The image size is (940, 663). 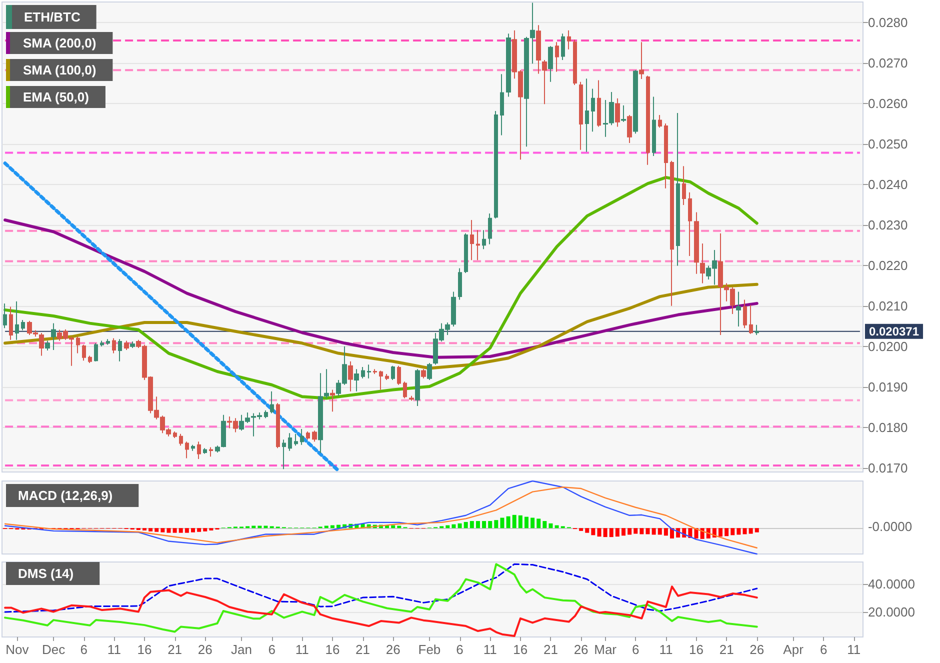 What do you see at coordinates (18, 649) in the screenshot?
I see `x-tick-label: Nov` at bounding box center [18, 649].